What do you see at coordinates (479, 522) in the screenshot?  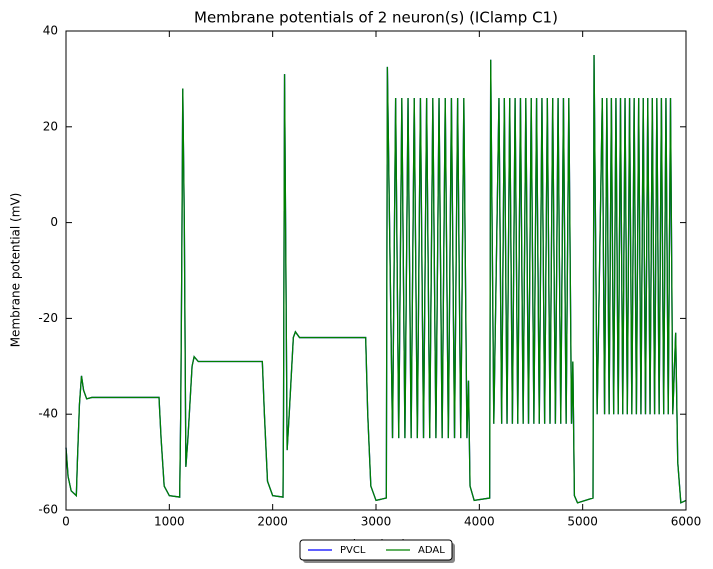 I see `x-tick-label: 4000` at bounding box center [479, 522].